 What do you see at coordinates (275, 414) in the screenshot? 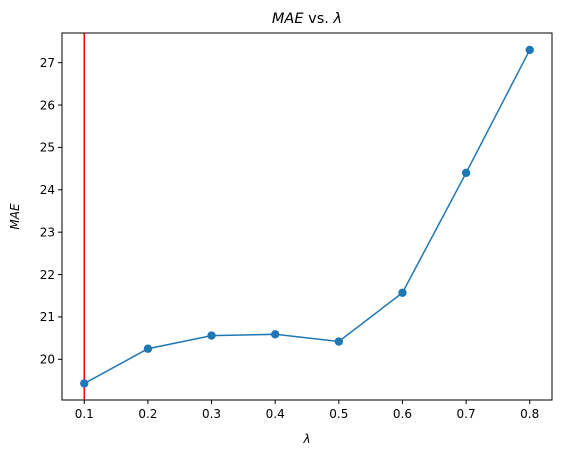
I see `x-tick-label-3: 0.4` at bounding box center [275, 414].